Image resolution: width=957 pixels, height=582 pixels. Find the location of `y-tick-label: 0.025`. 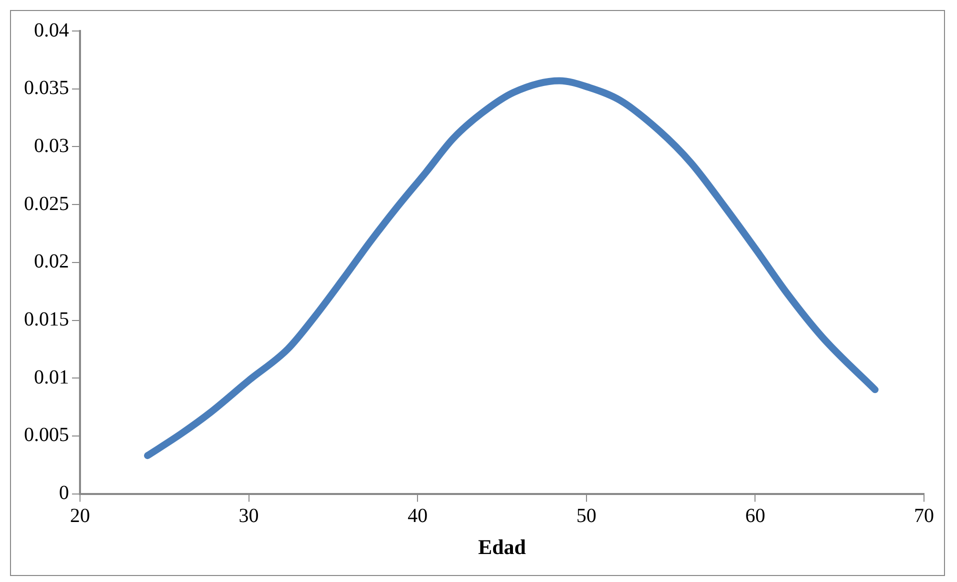

y-tick-label: 0.025 is located at coordinates (46, 203).